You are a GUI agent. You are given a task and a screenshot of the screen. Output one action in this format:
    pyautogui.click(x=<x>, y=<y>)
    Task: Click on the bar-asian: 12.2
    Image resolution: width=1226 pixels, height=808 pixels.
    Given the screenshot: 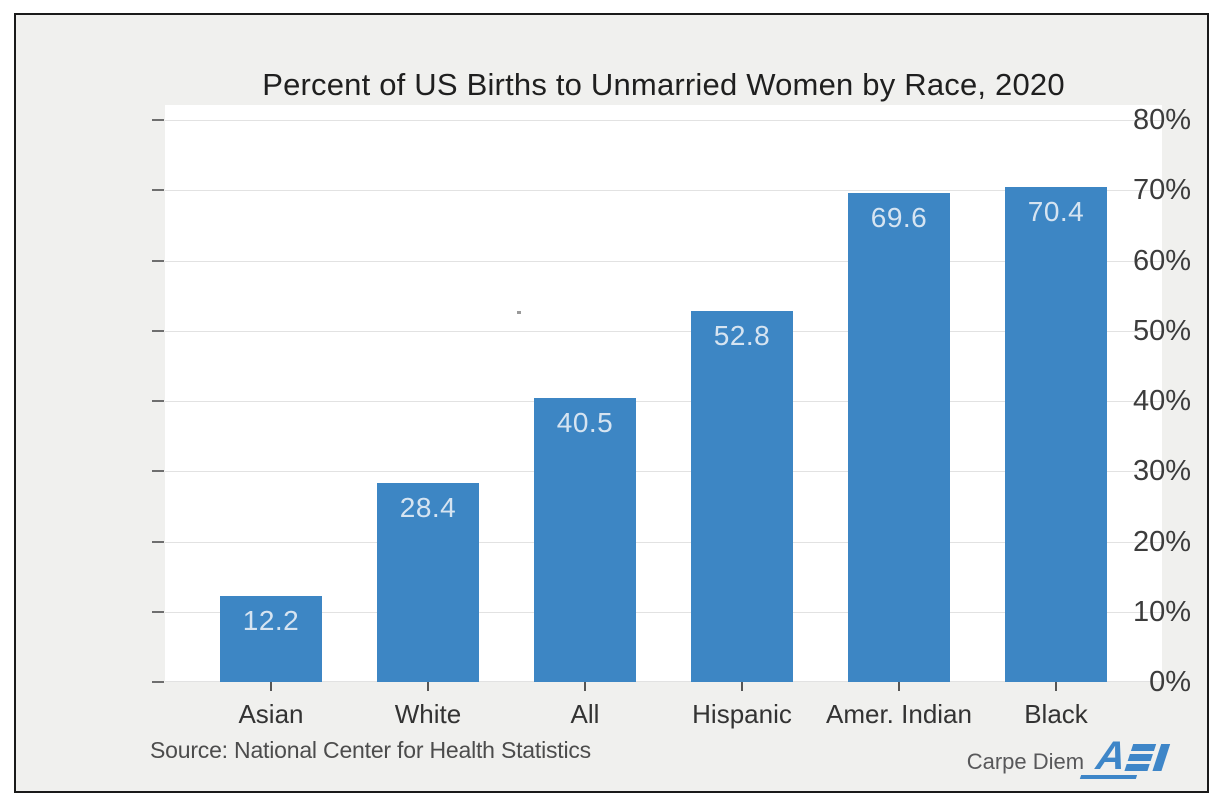 What is the action you would take?
    pyautogui.click(x=271, y=639)
    